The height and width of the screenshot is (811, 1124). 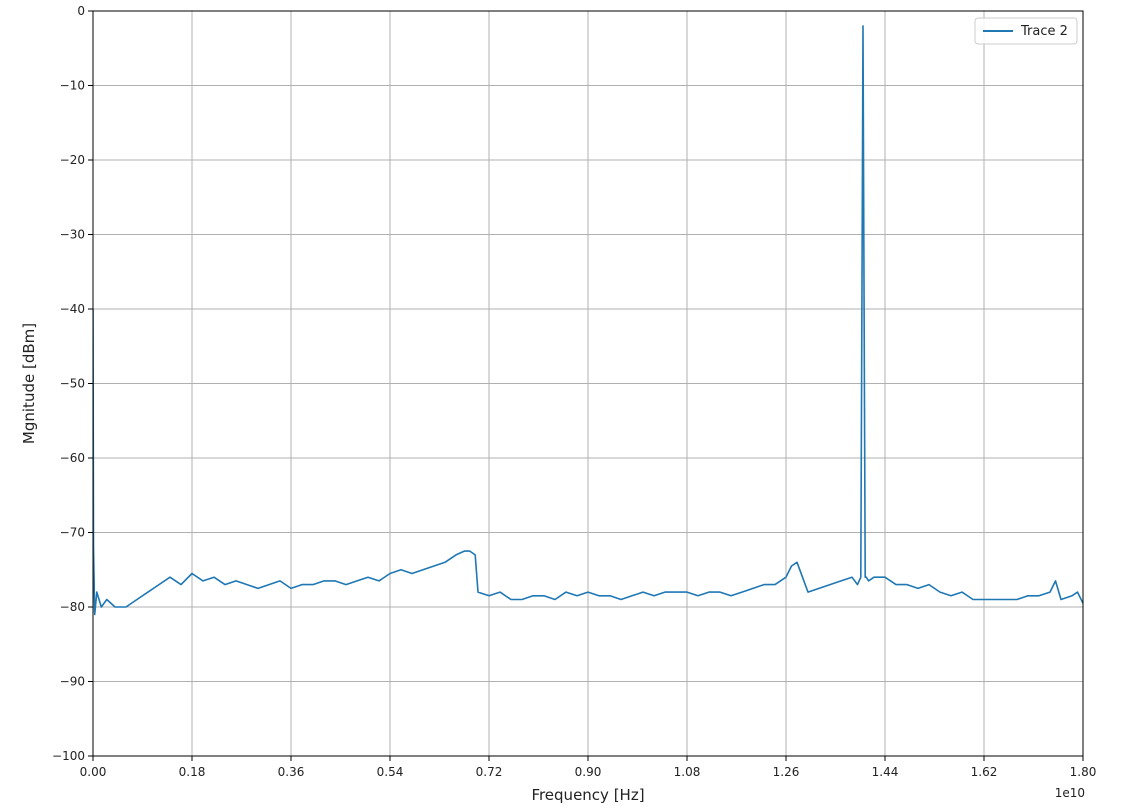 What do you see at coordinates (1044, 31) in the screenshot?
I see `legend-label-trace-2: Trace 2` at bounding box center [1044, 31].